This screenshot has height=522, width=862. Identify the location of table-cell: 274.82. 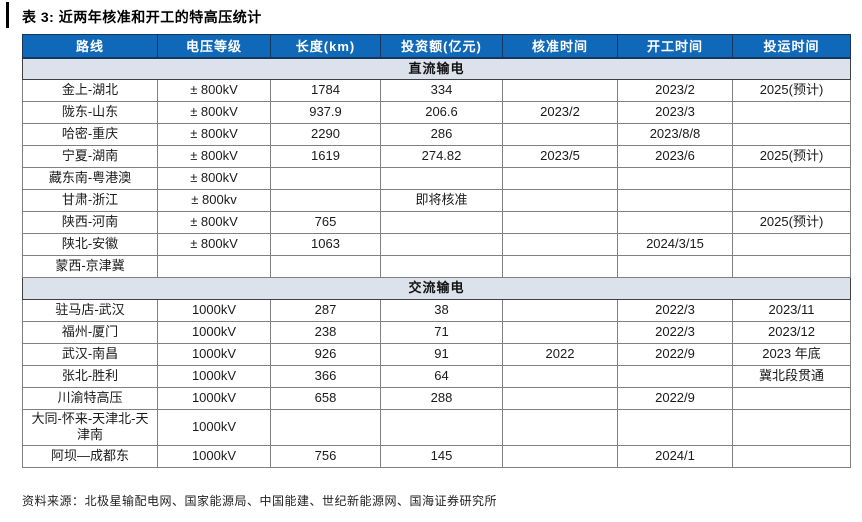
(441, 156).